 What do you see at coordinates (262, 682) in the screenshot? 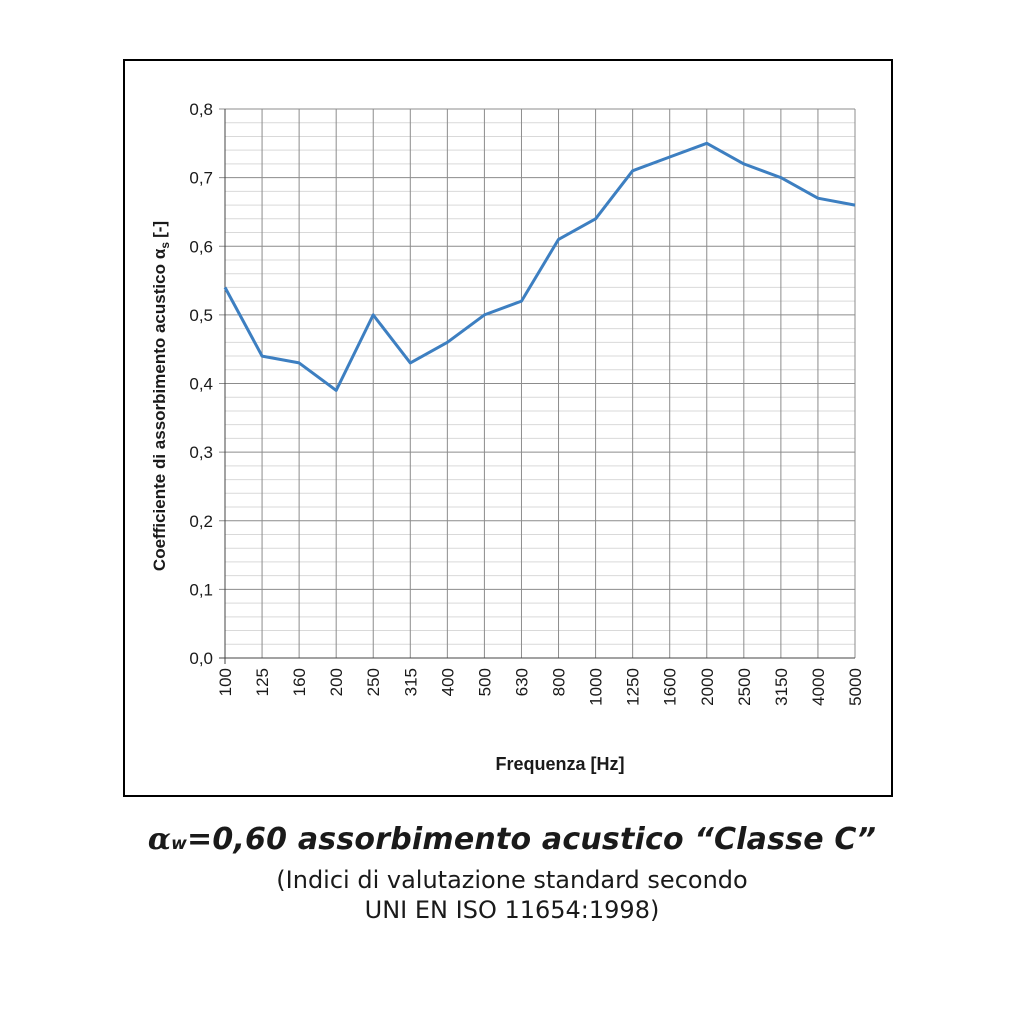
I see `x-tick-label: 125` at bounding box center [262, 682].